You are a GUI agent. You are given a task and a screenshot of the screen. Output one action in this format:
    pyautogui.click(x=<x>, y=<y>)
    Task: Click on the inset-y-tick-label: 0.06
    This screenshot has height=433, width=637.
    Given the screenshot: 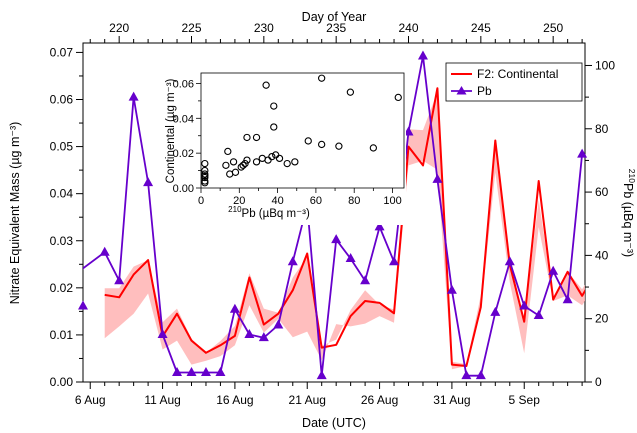 What is the action you would take?
    pyautogui.click(x=183, y=84)
    